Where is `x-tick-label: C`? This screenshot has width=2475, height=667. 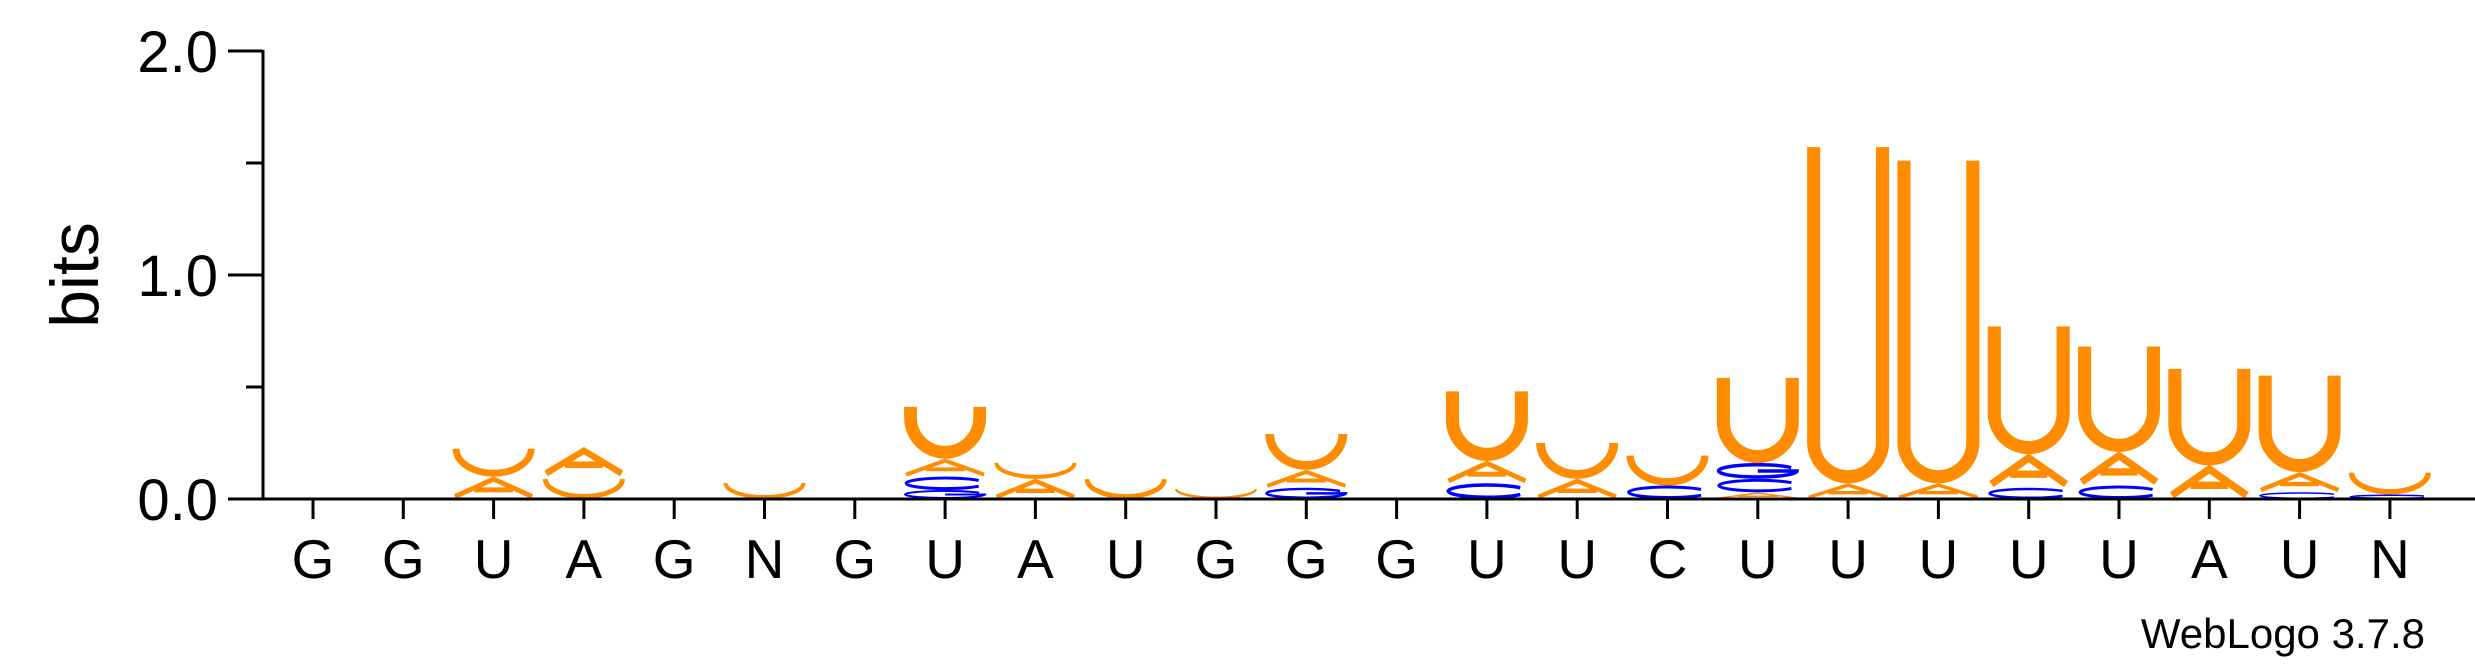 x-tick-label: C is located at coordinates (1668, 559).